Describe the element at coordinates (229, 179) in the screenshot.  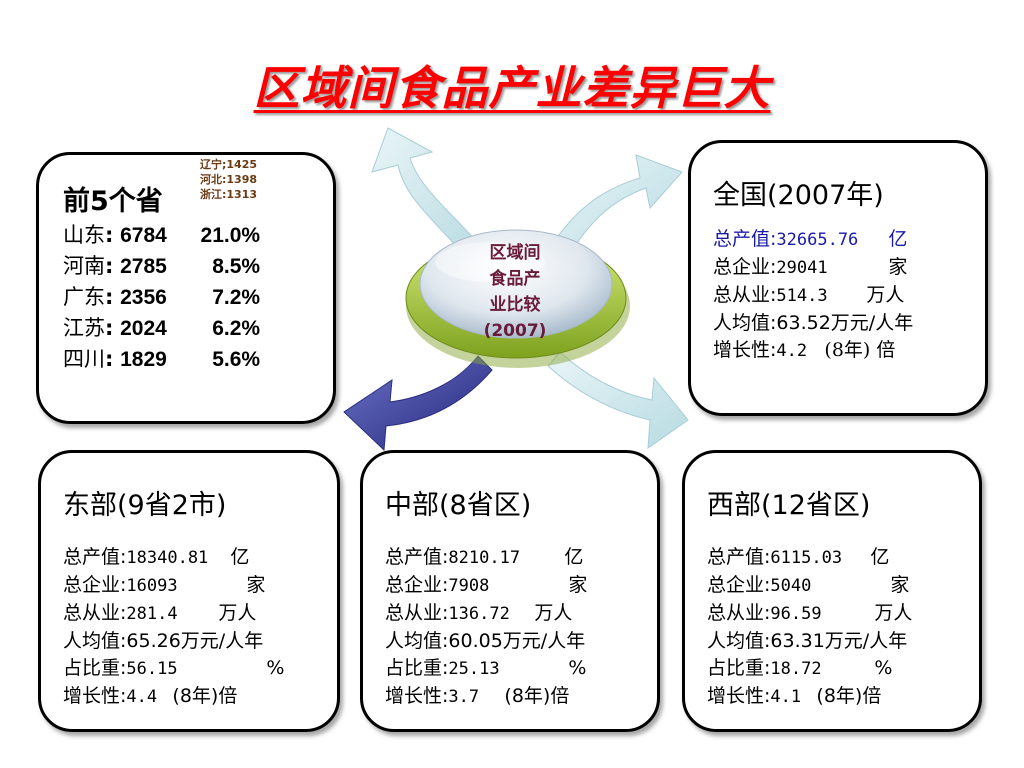
I see `top5-extra-list: 辽宁;1425 河北:1398 浙江:1313` at that location.